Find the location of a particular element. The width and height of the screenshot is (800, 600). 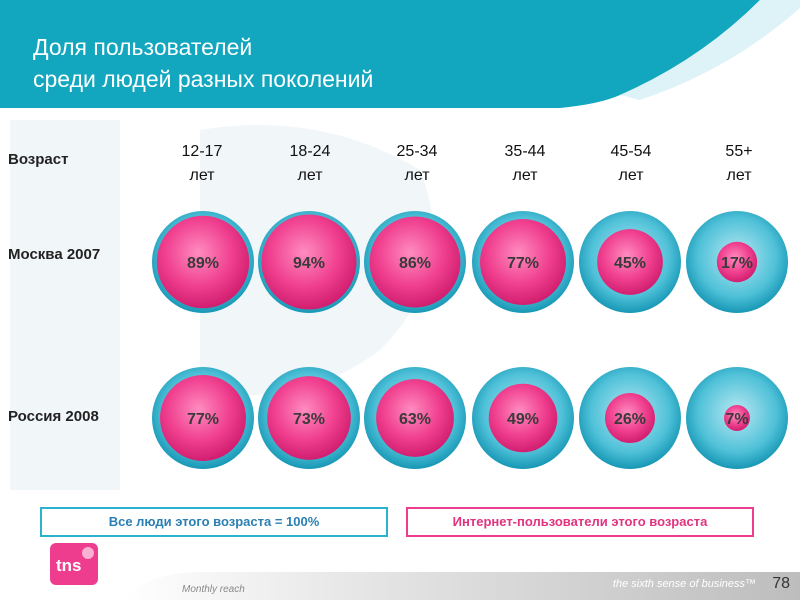

bubble-value-label: 26% is located at coordinates (630, 419).